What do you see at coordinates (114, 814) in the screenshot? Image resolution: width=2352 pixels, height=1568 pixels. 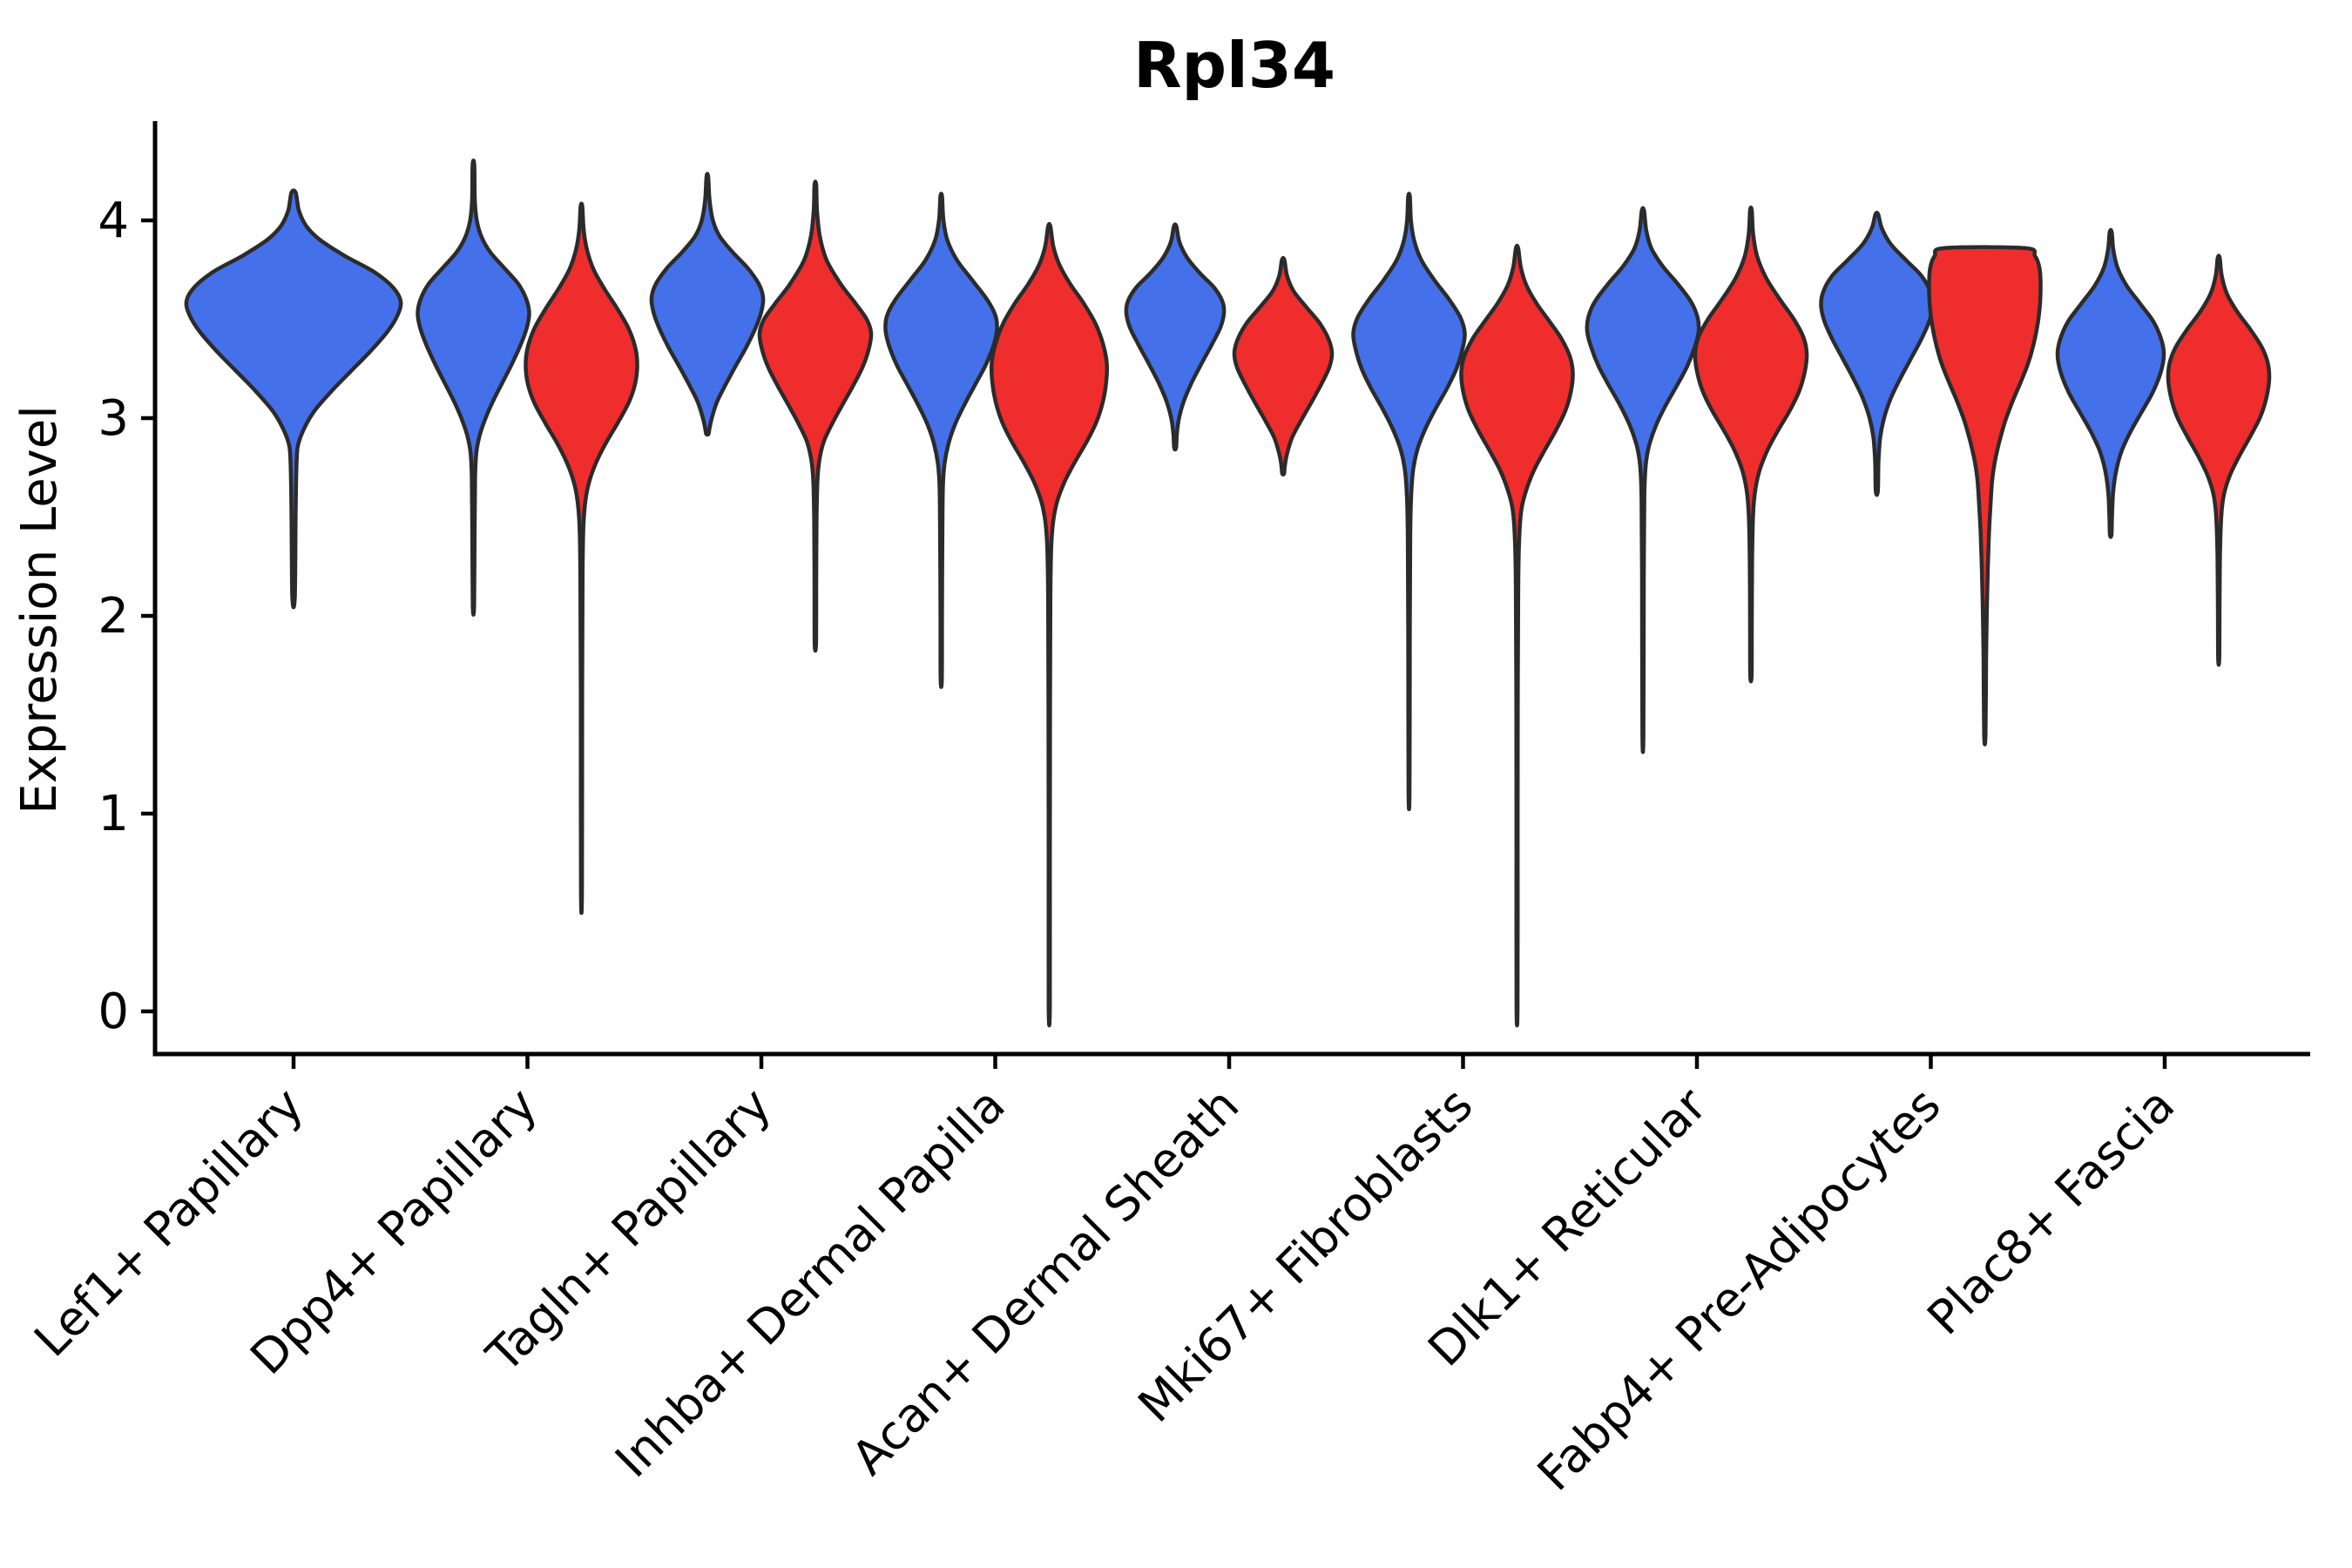 I see `y-tick-label-1: 1` at bounding box center [114, 814].